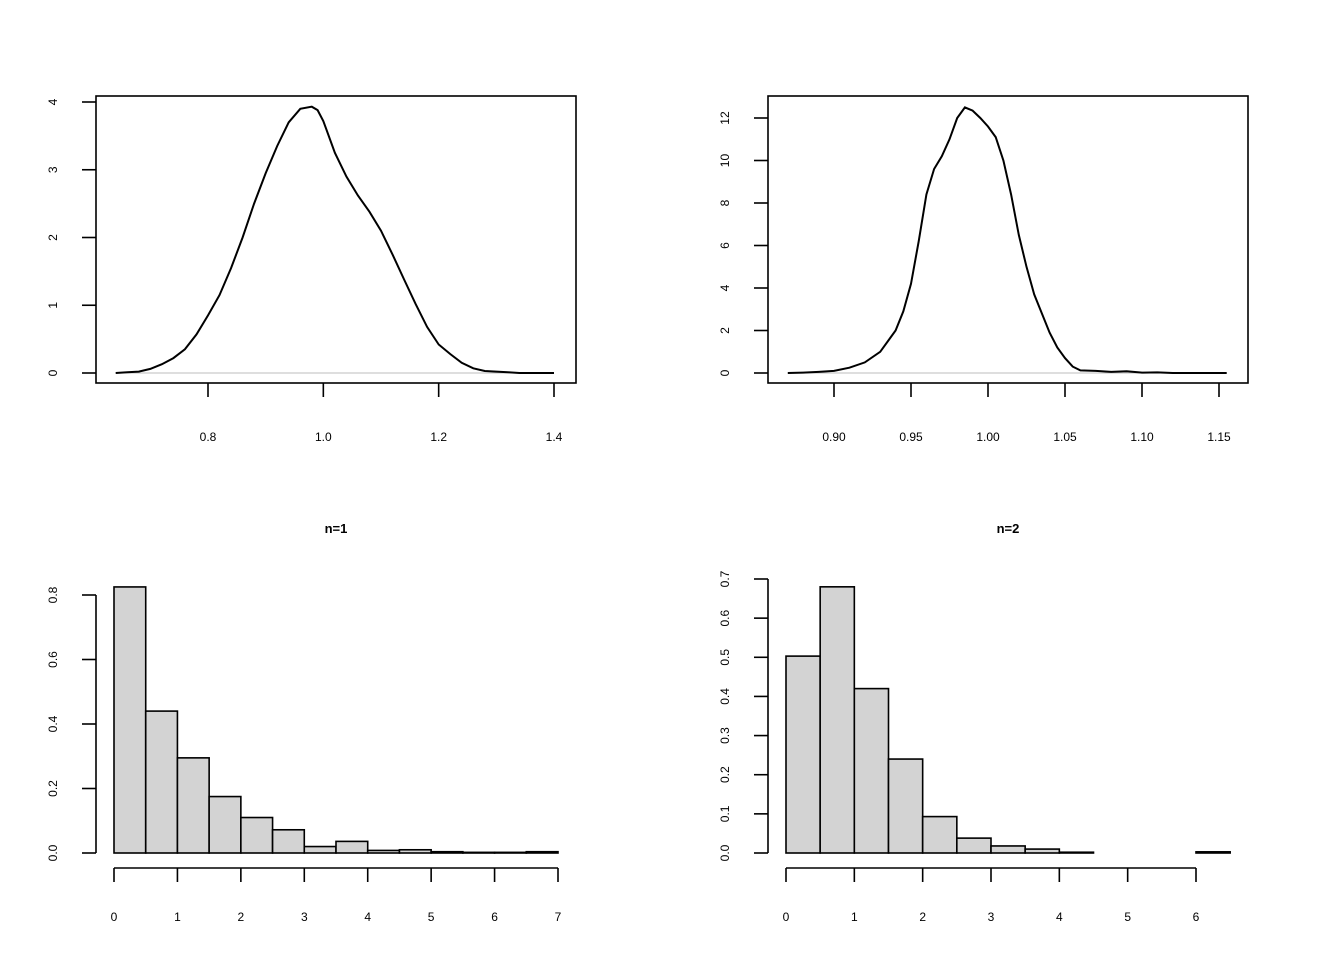  Describe the element at coordinates (725, 245) in the screenshot. I see `y-tick-label: 6` at that location.